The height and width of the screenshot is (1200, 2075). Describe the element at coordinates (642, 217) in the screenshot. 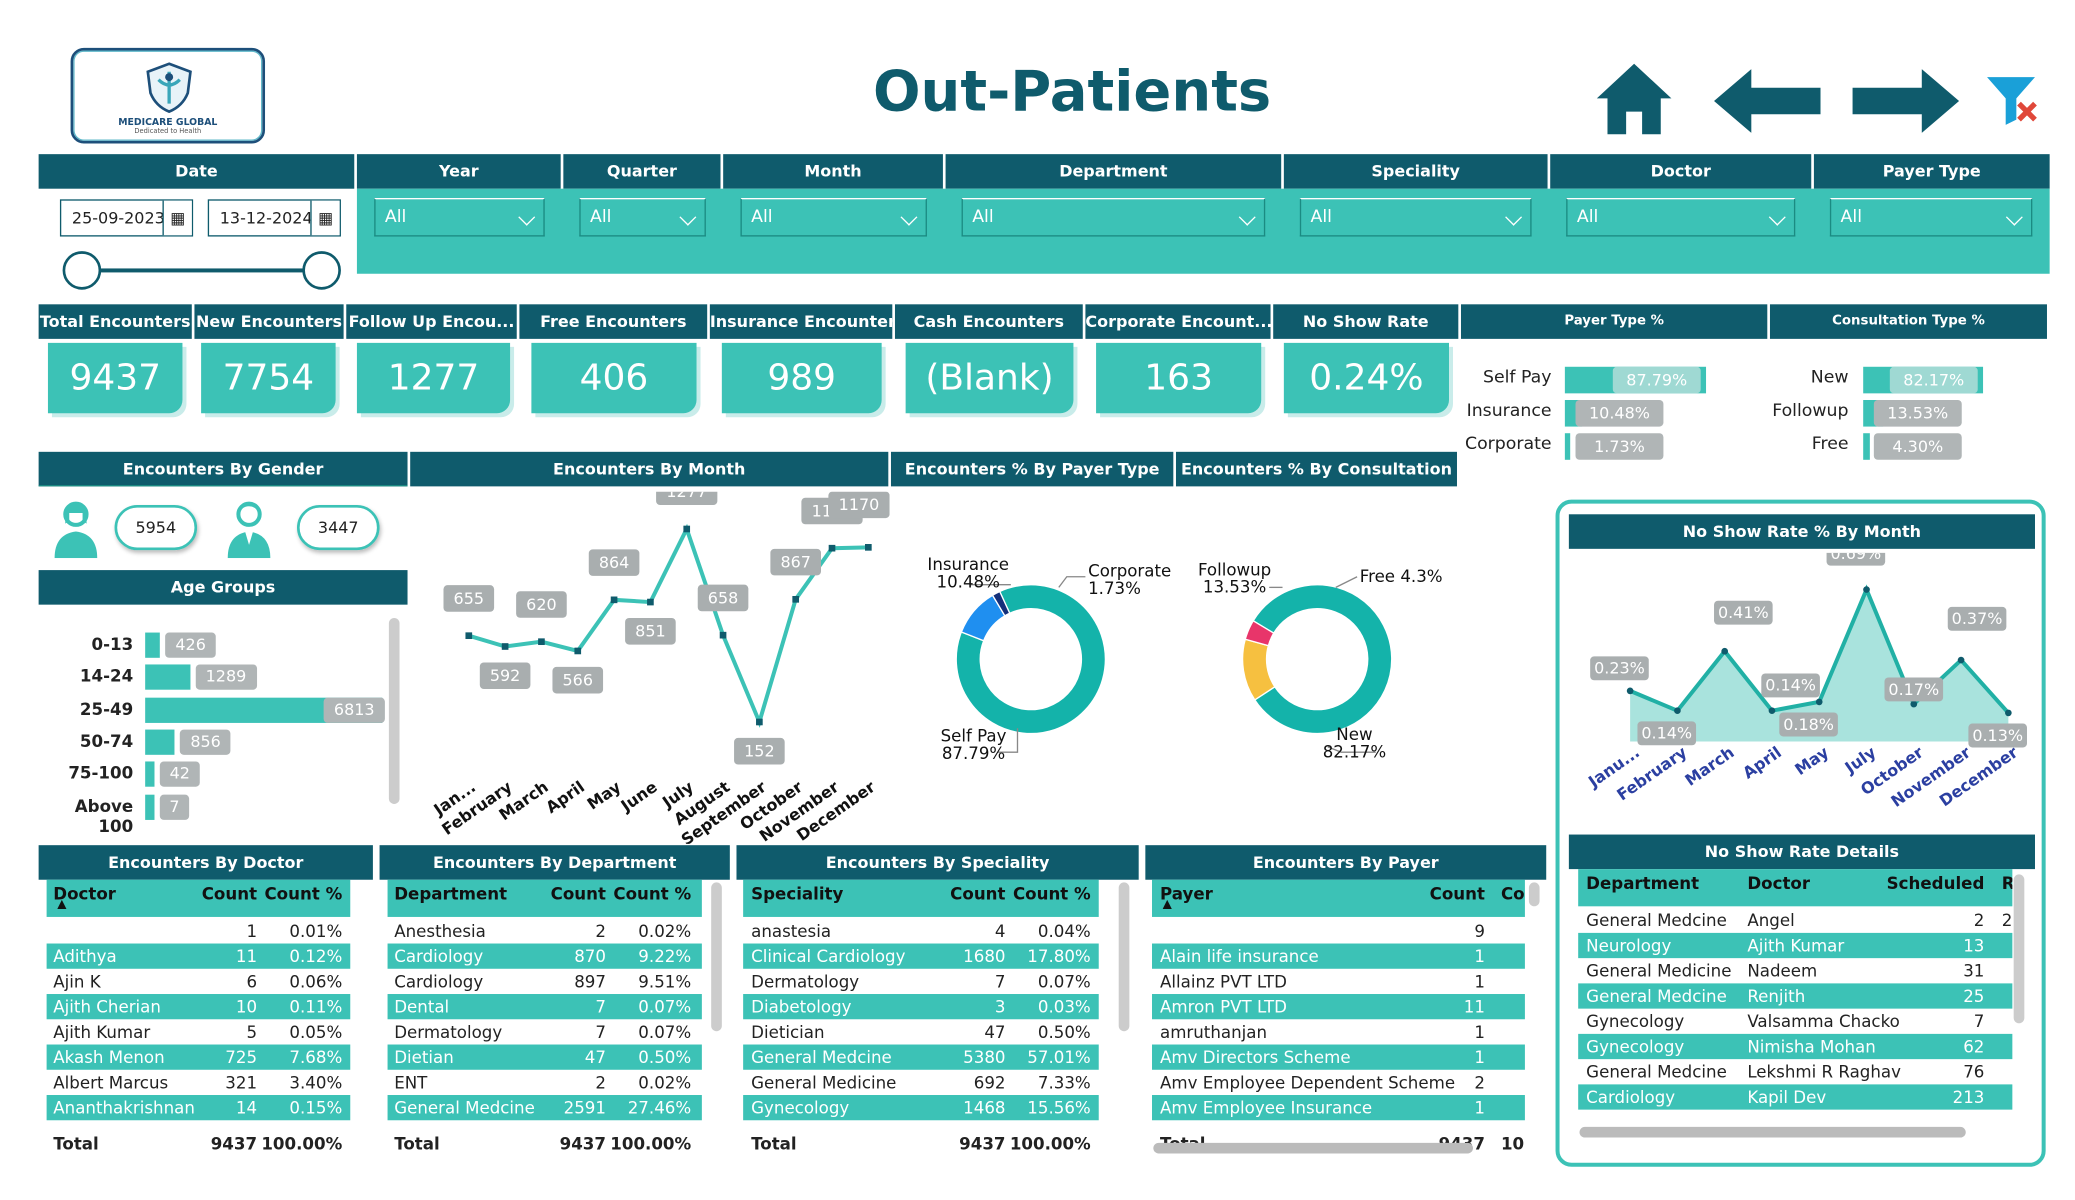

I see `quarter-dropdown: All` at that location.